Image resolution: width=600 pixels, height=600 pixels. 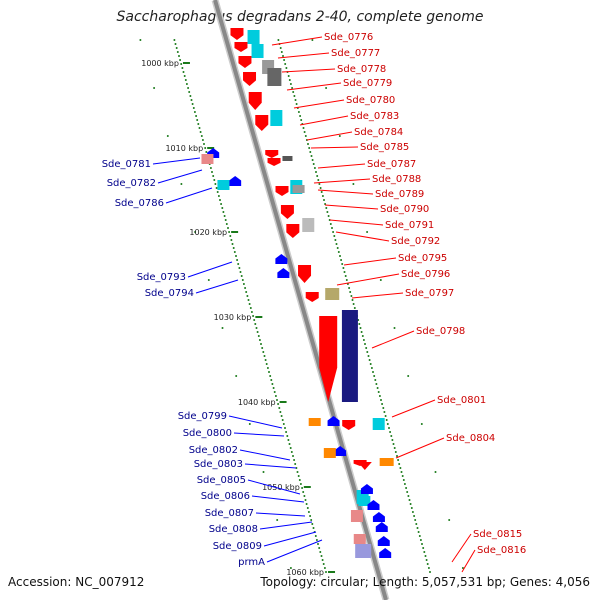 I want to click on gene-label-right: Sde_0795, so click(x=422, y=258).